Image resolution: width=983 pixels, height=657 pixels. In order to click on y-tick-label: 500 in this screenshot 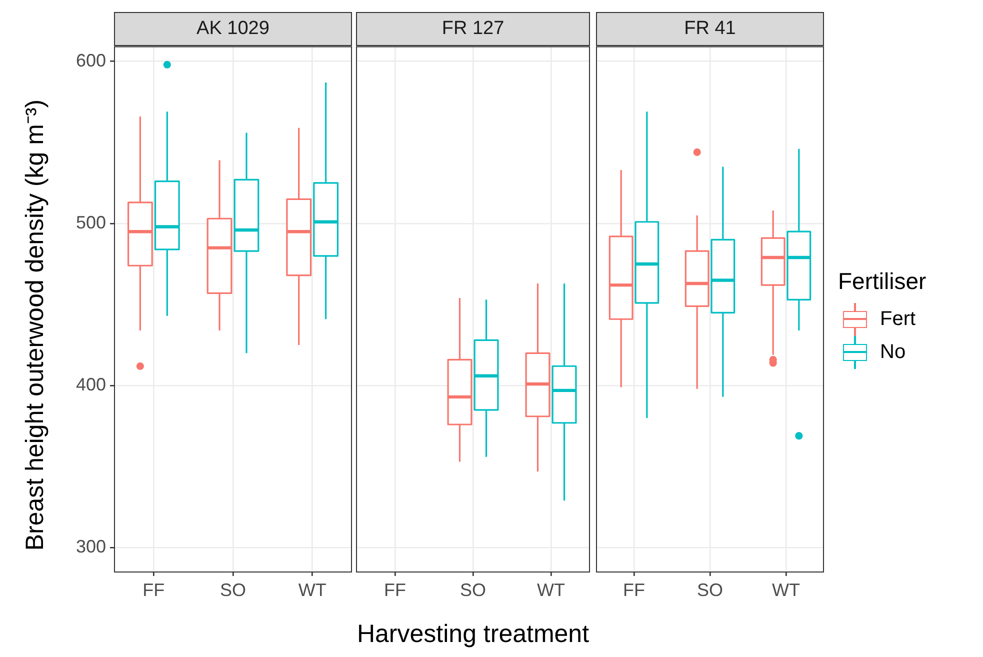, I will do `click(91, 222)`.